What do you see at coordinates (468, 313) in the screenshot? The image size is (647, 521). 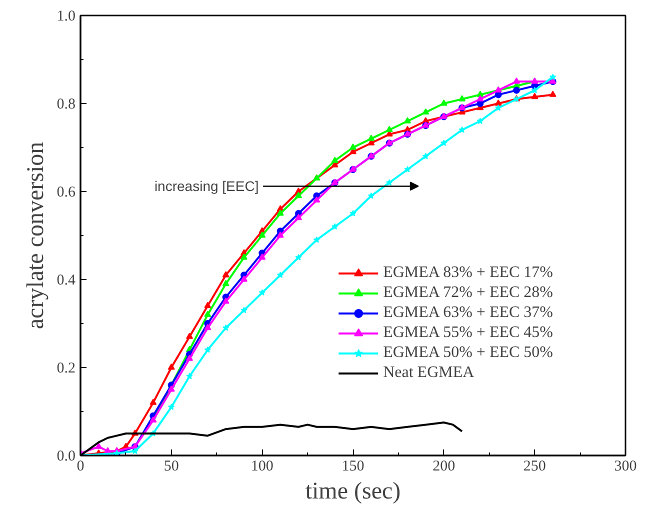 I see `legend-label: EGMEA 63% + EEC 37%` at bounding box center [468, 313].